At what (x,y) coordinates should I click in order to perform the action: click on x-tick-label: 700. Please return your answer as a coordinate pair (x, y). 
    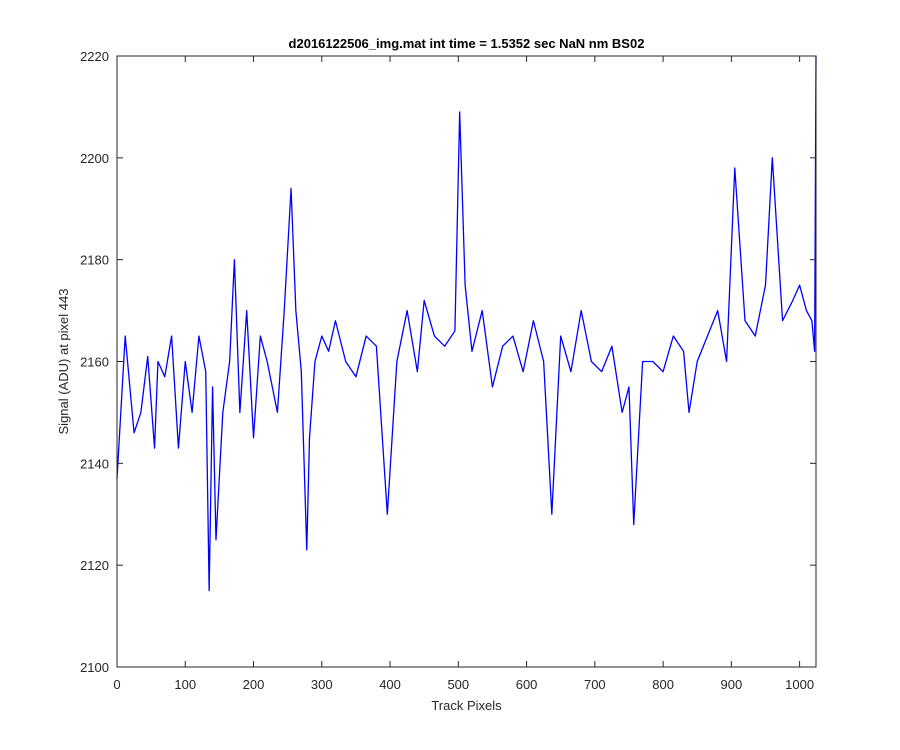
    Looking at the image, I should click on (595, 684).